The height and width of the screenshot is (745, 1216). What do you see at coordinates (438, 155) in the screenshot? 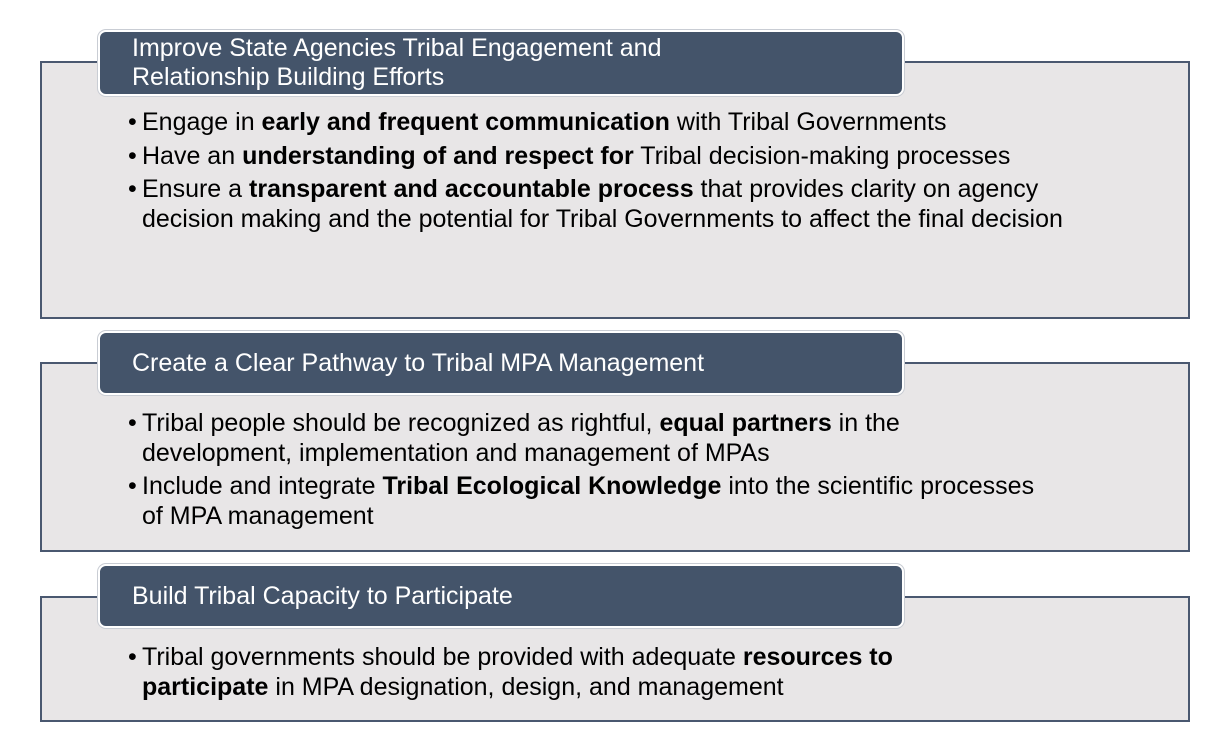
I see `item-emphasis: understanding of and respect for` at bounding box center [438, 155].